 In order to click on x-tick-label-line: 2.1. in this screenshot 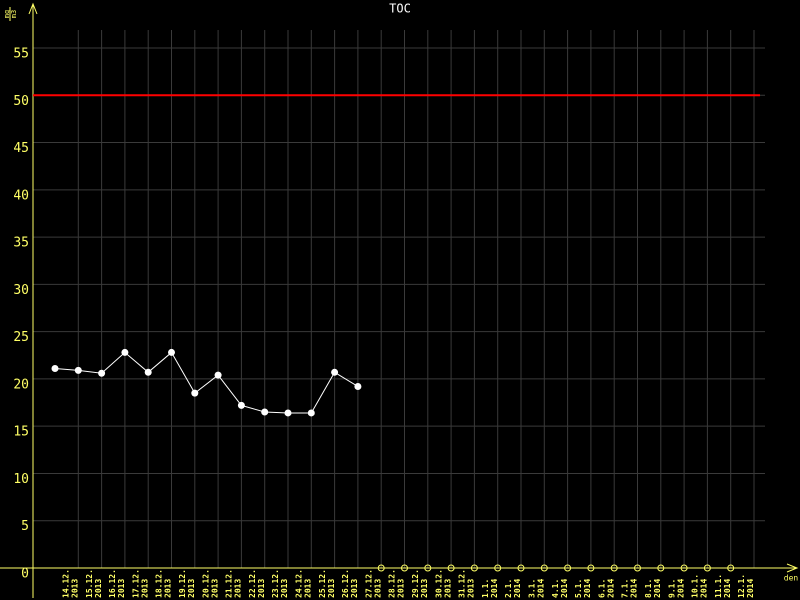, I will do `click(508, 588)`.